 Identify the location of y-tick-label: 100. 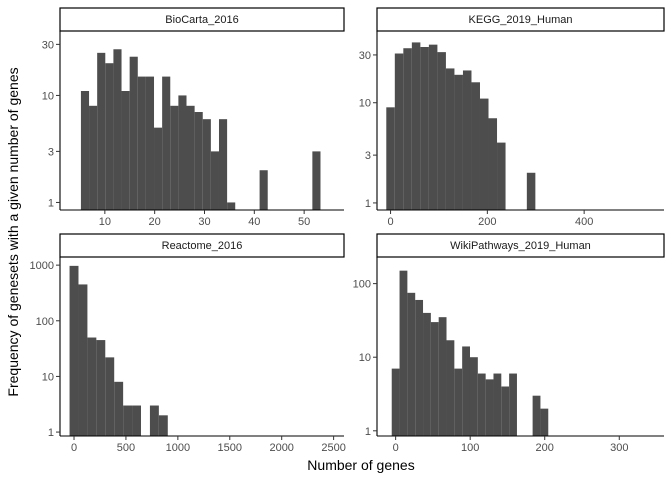
(45, 322).